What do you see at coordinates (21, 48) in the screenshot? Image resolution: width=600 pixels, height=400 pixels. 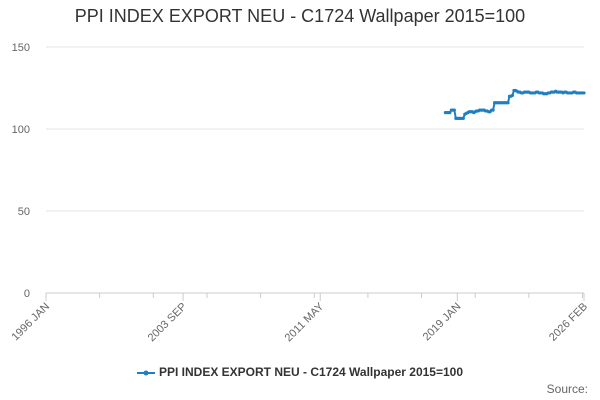 I see `y-tick-label: 150` at bounding box center [21, 48].